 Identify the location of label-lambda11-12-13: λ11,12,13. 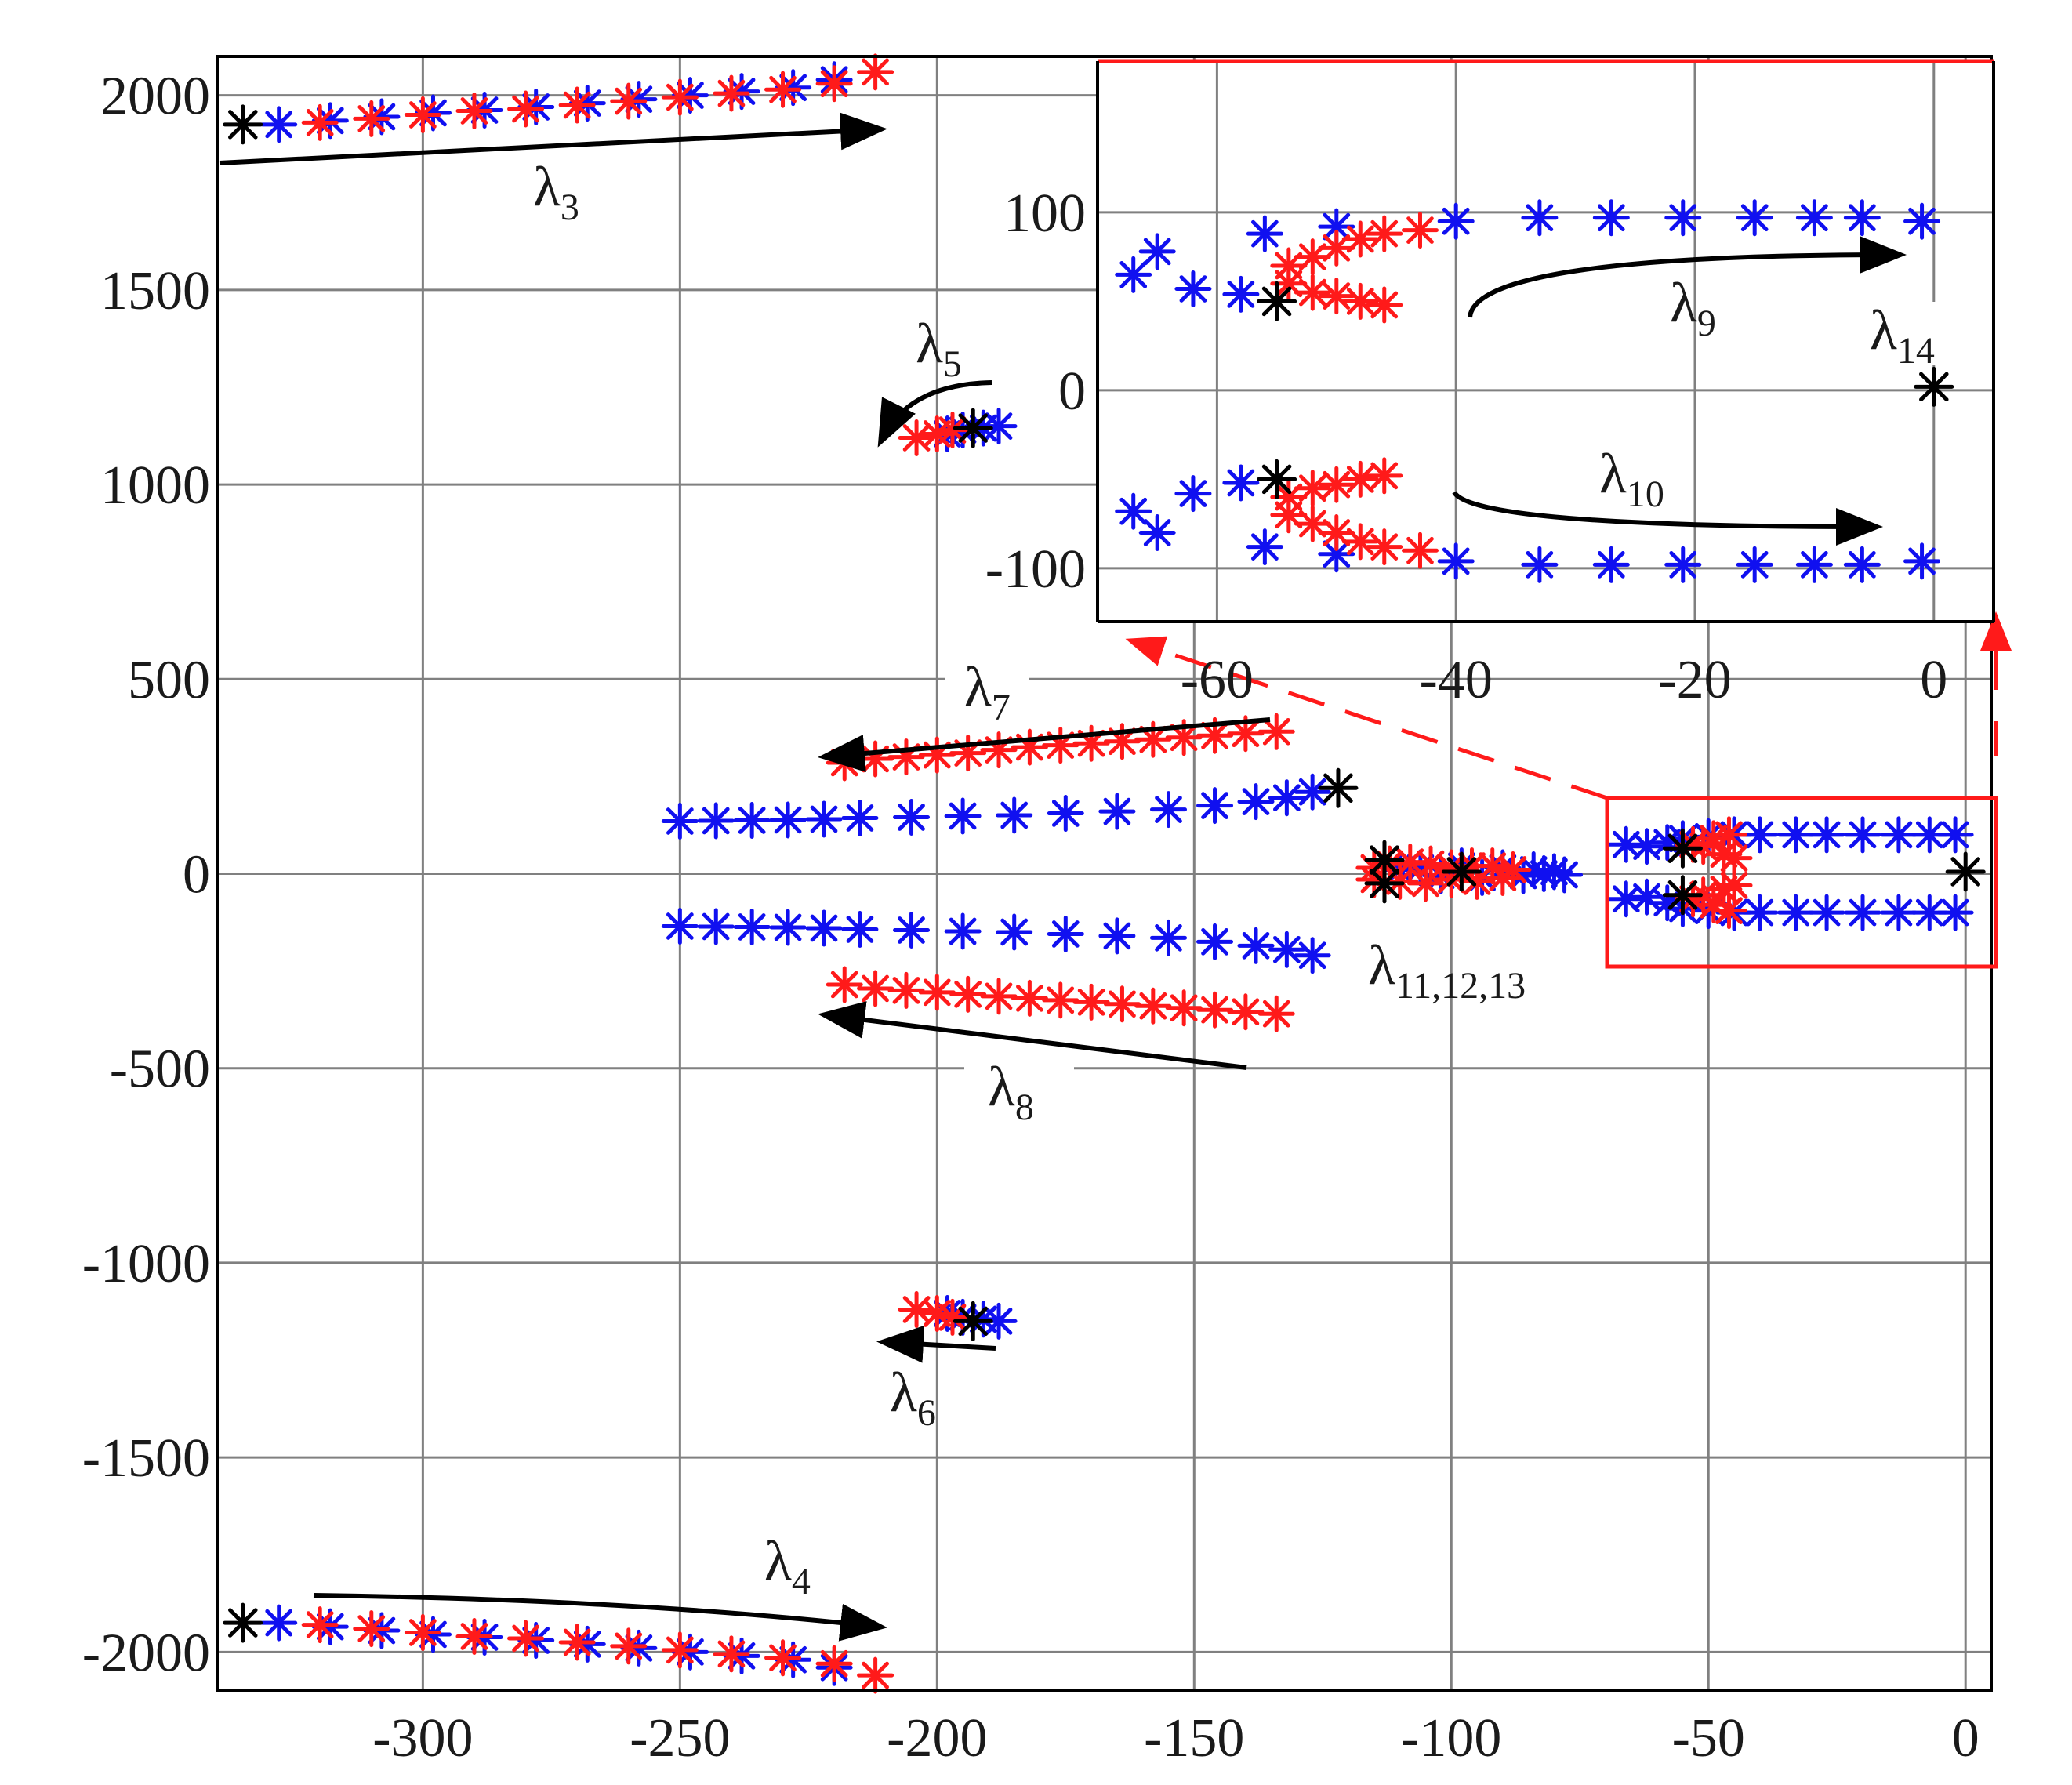
(1447, 970).